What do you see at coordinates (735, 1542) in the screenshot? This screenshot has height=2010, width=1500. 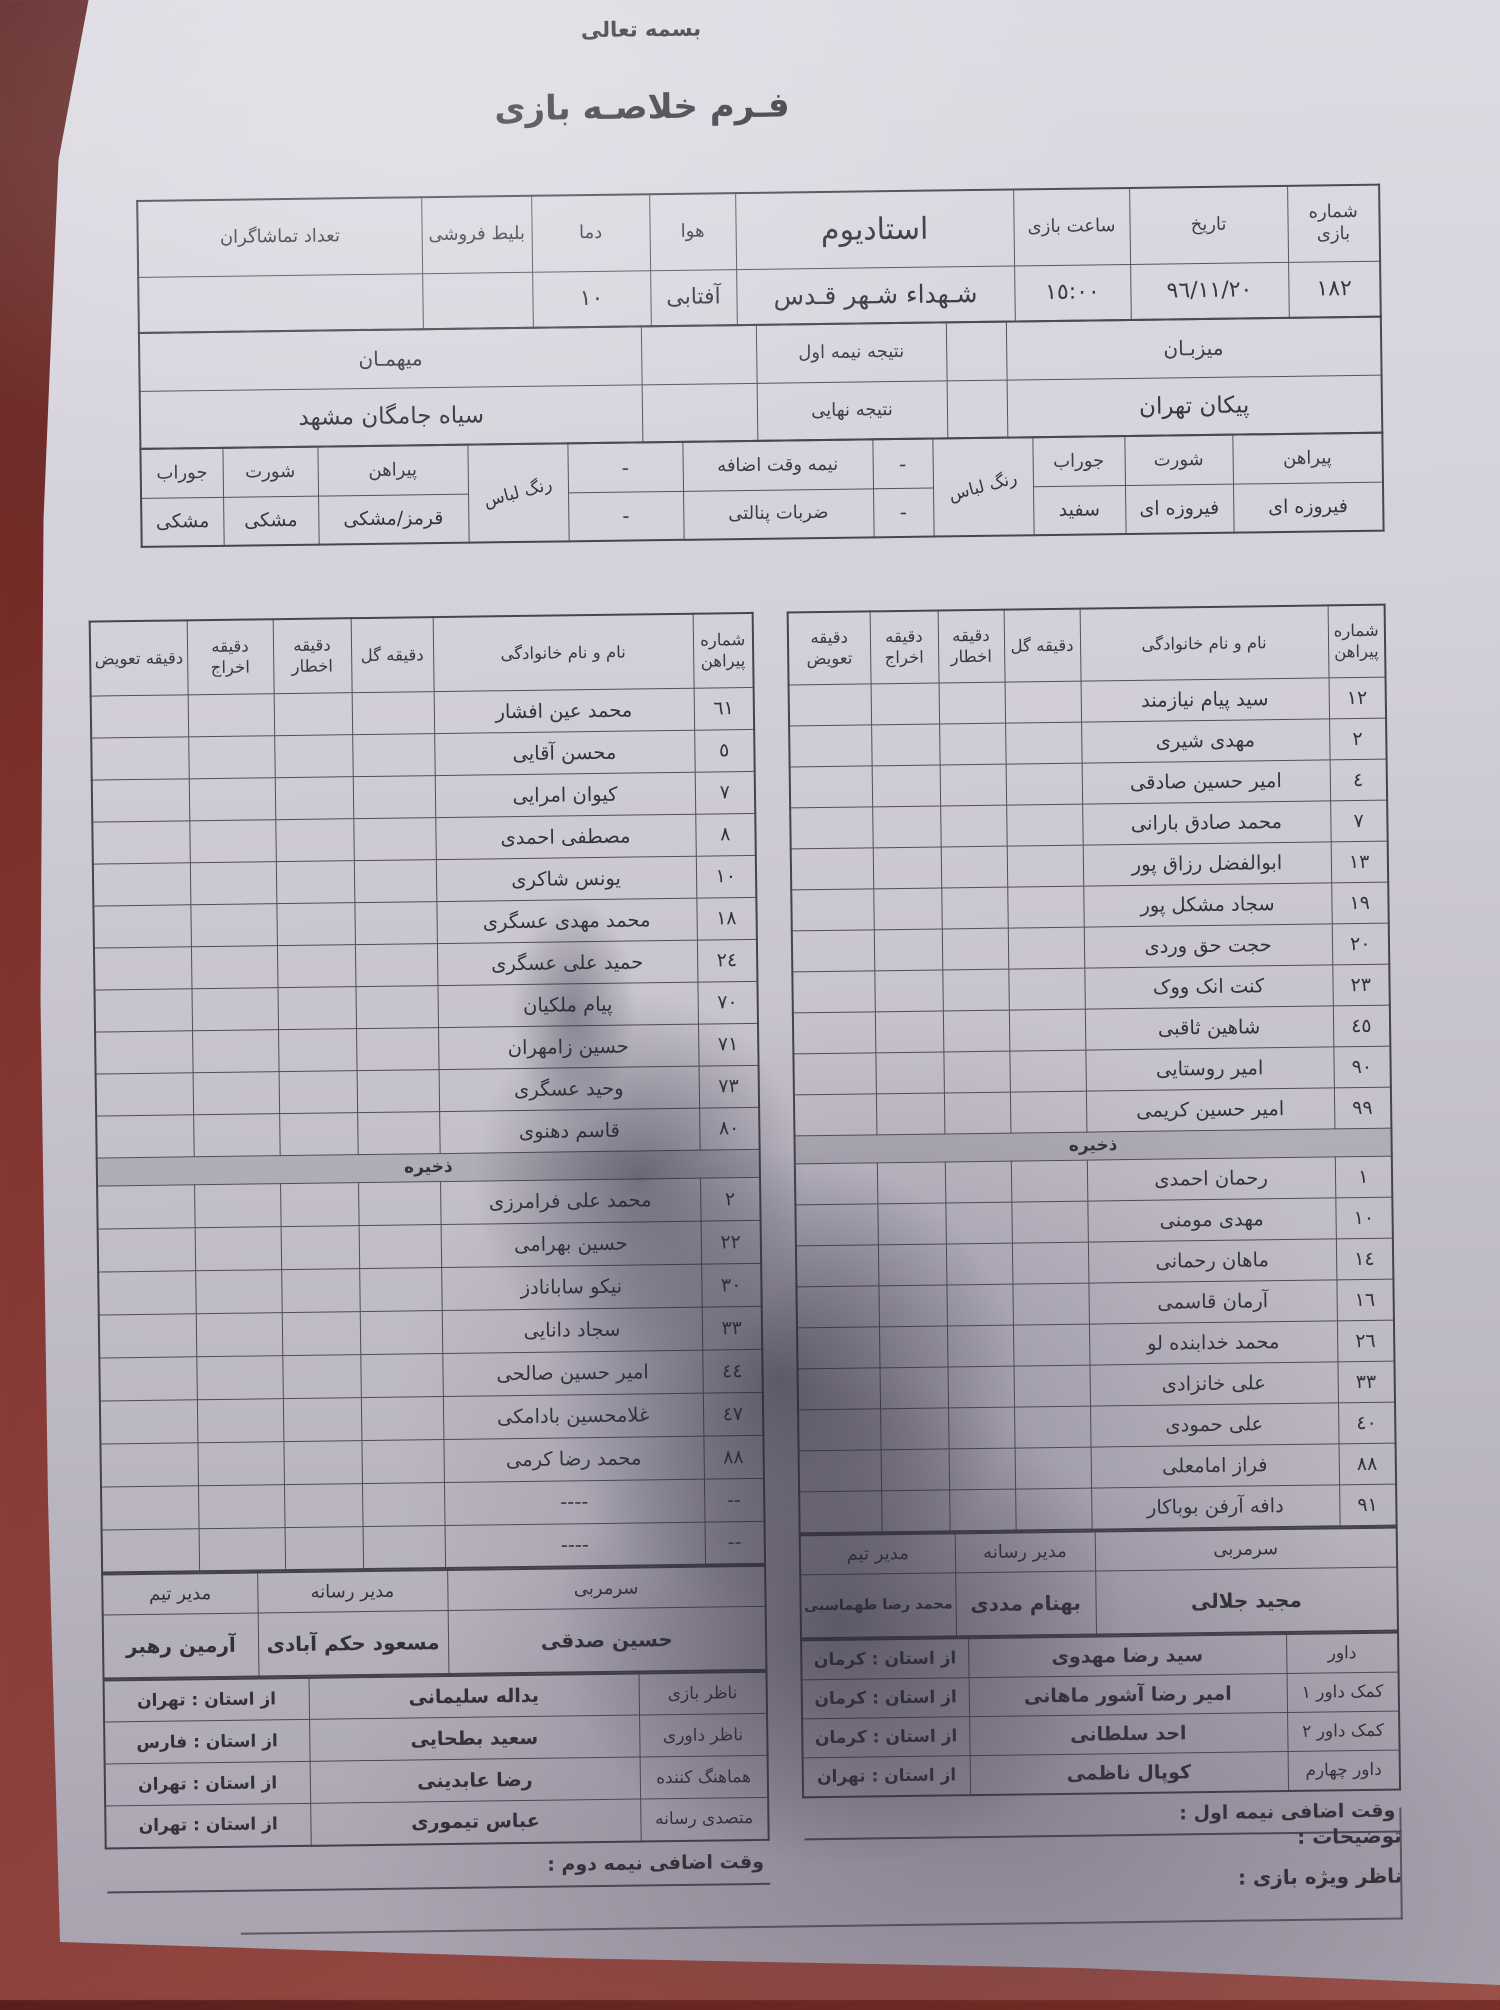 I see `player-number: --` at bounding box center [735, 1542].